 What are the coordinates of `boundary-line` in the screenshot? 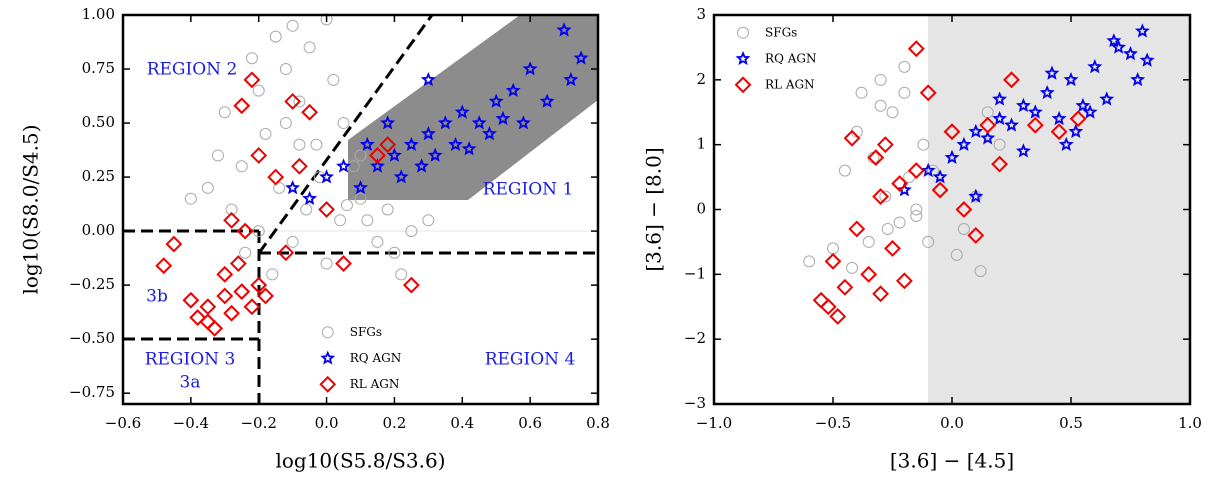 It's located at (345, 134).